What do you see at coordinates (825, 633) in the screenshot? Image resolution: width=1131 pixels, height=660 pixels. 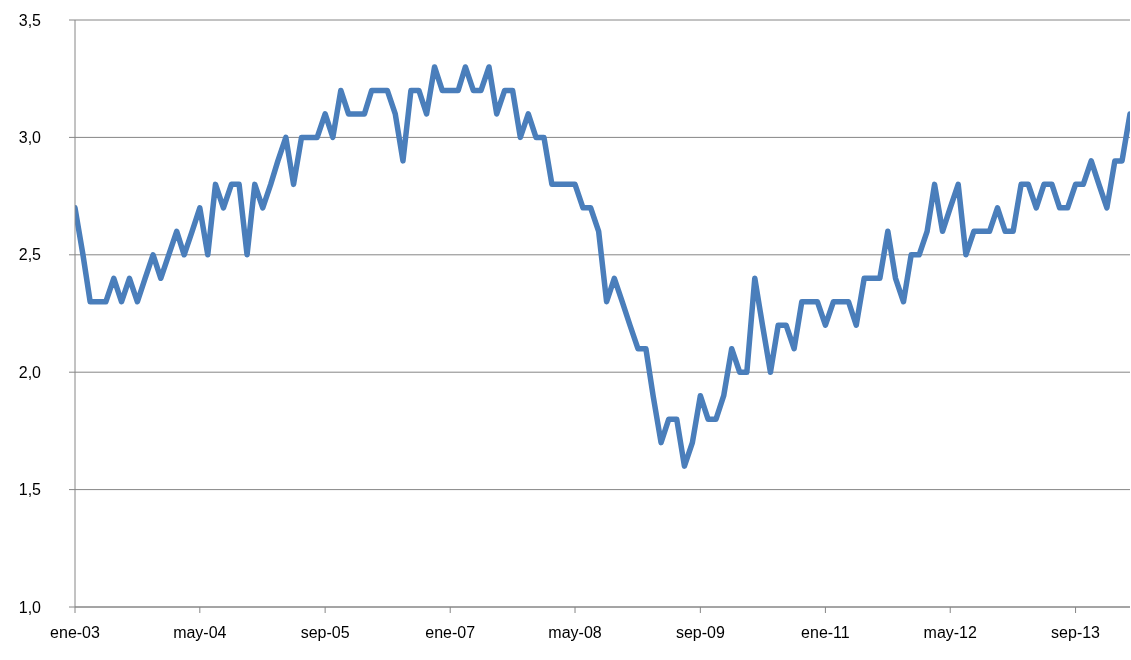 I see `x-tick-label: ene-11` at bounding box center [825, 633].